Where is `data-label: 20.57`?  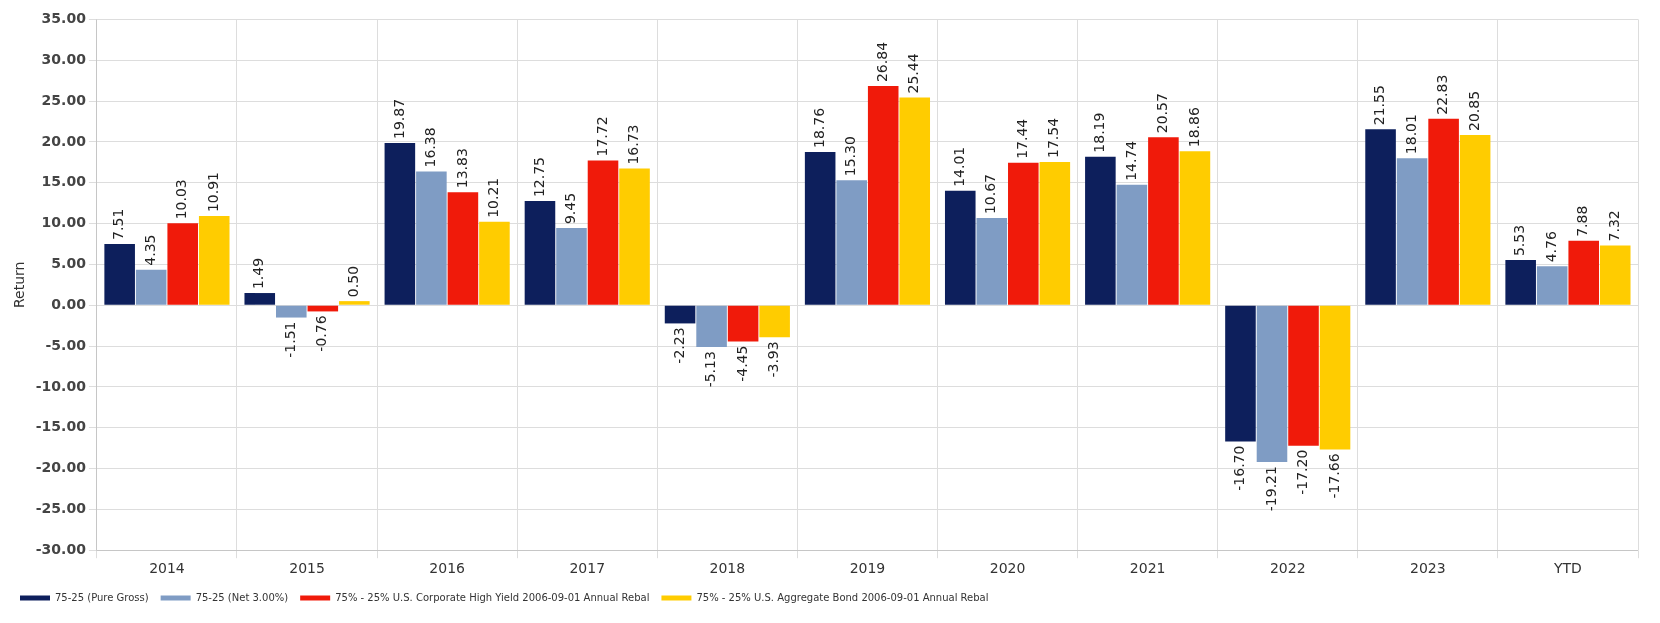 data-label: 20.57 is located at coordinates (1162, 113).